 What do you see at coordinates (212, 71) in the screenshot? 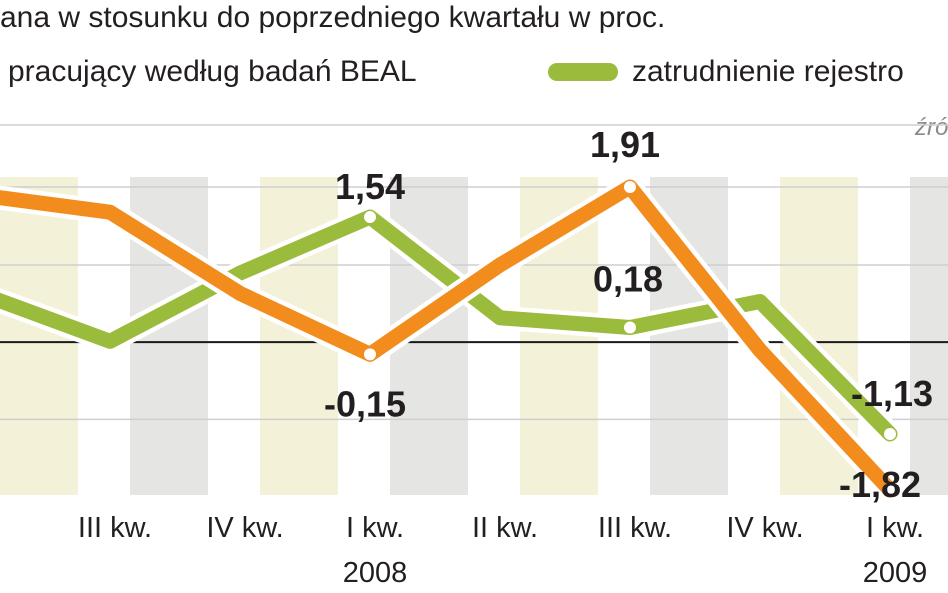
I see `legend-label-series1: pracujący według badań BEAL` at bounding box center [212, 71].